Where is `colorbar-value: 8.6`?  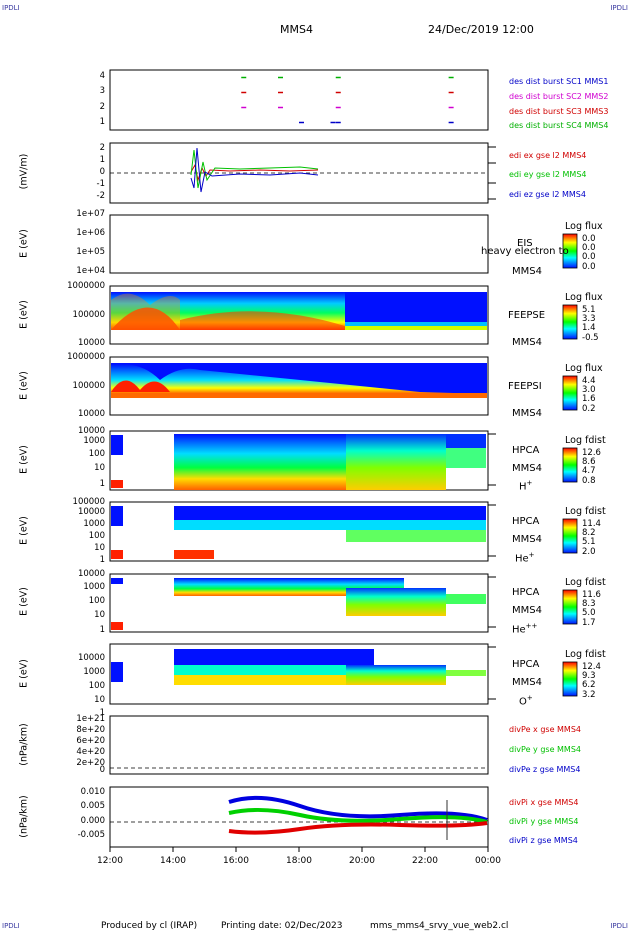
colorbar-value: 8.6 is located at coordinates (589, 462).